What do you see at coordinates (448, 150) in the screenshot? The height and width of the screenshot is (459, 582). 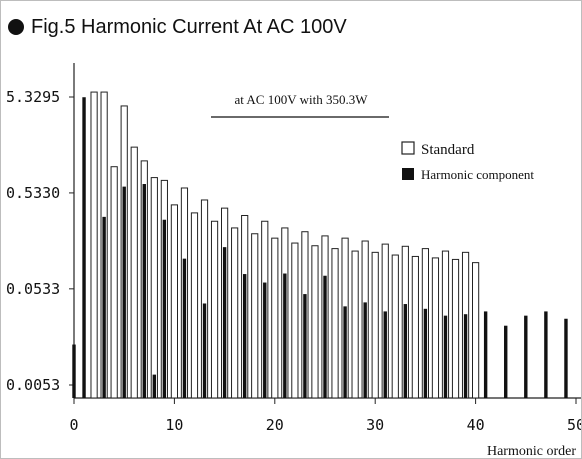 I see `legend-standard-label: Standard` at bounding box center [448, 150].